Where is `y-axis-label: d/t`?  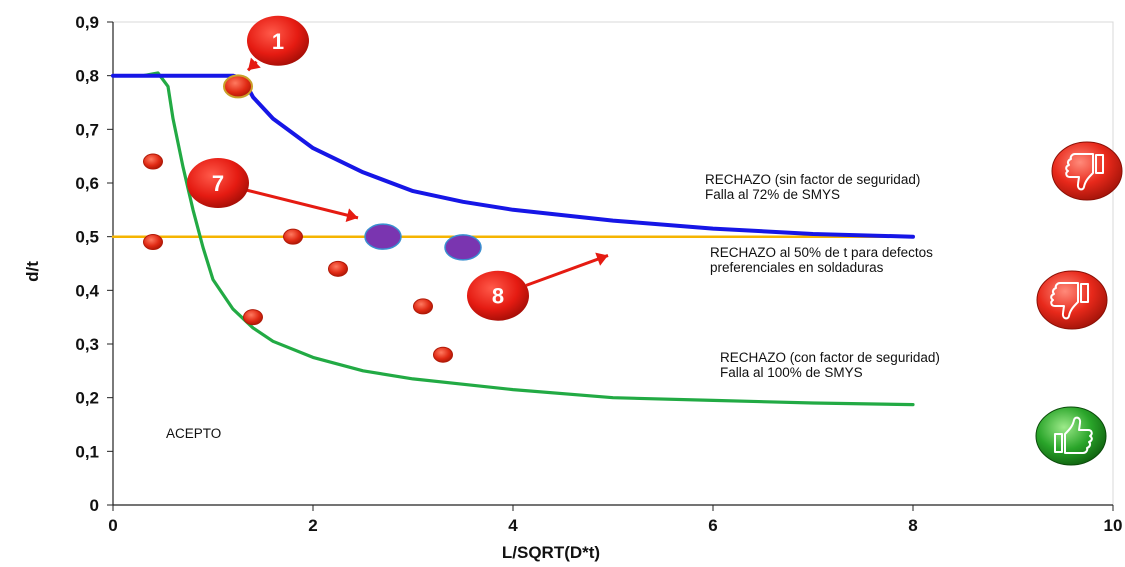 y-axis-label: d/t is located at coordinates (32, 271).